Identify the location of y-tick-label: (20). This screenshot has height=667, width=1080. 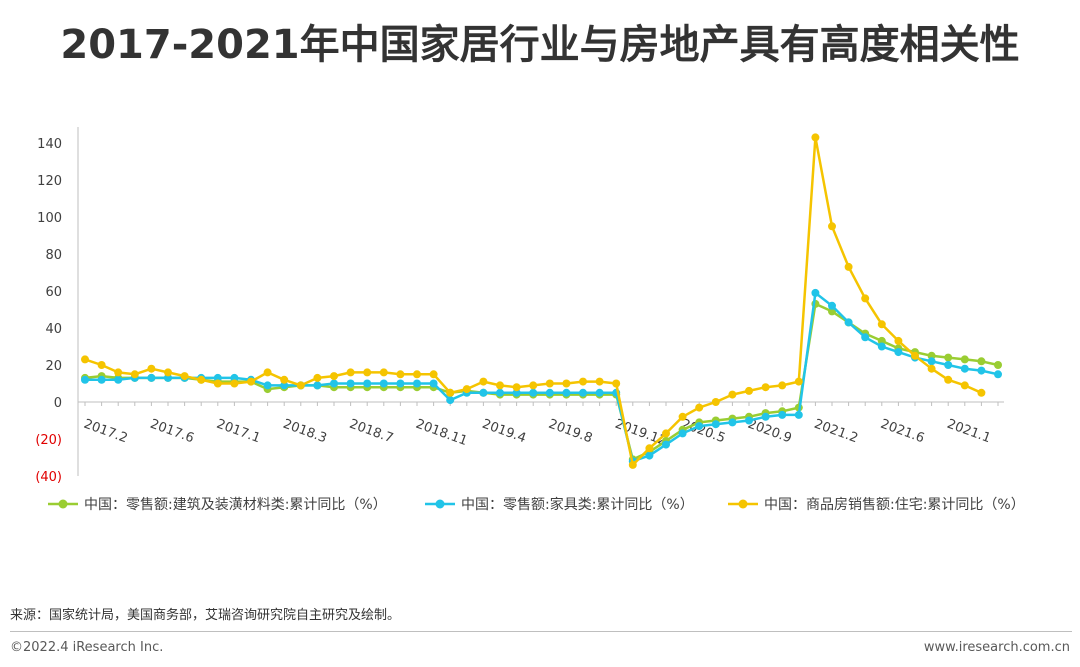
(48, 440).